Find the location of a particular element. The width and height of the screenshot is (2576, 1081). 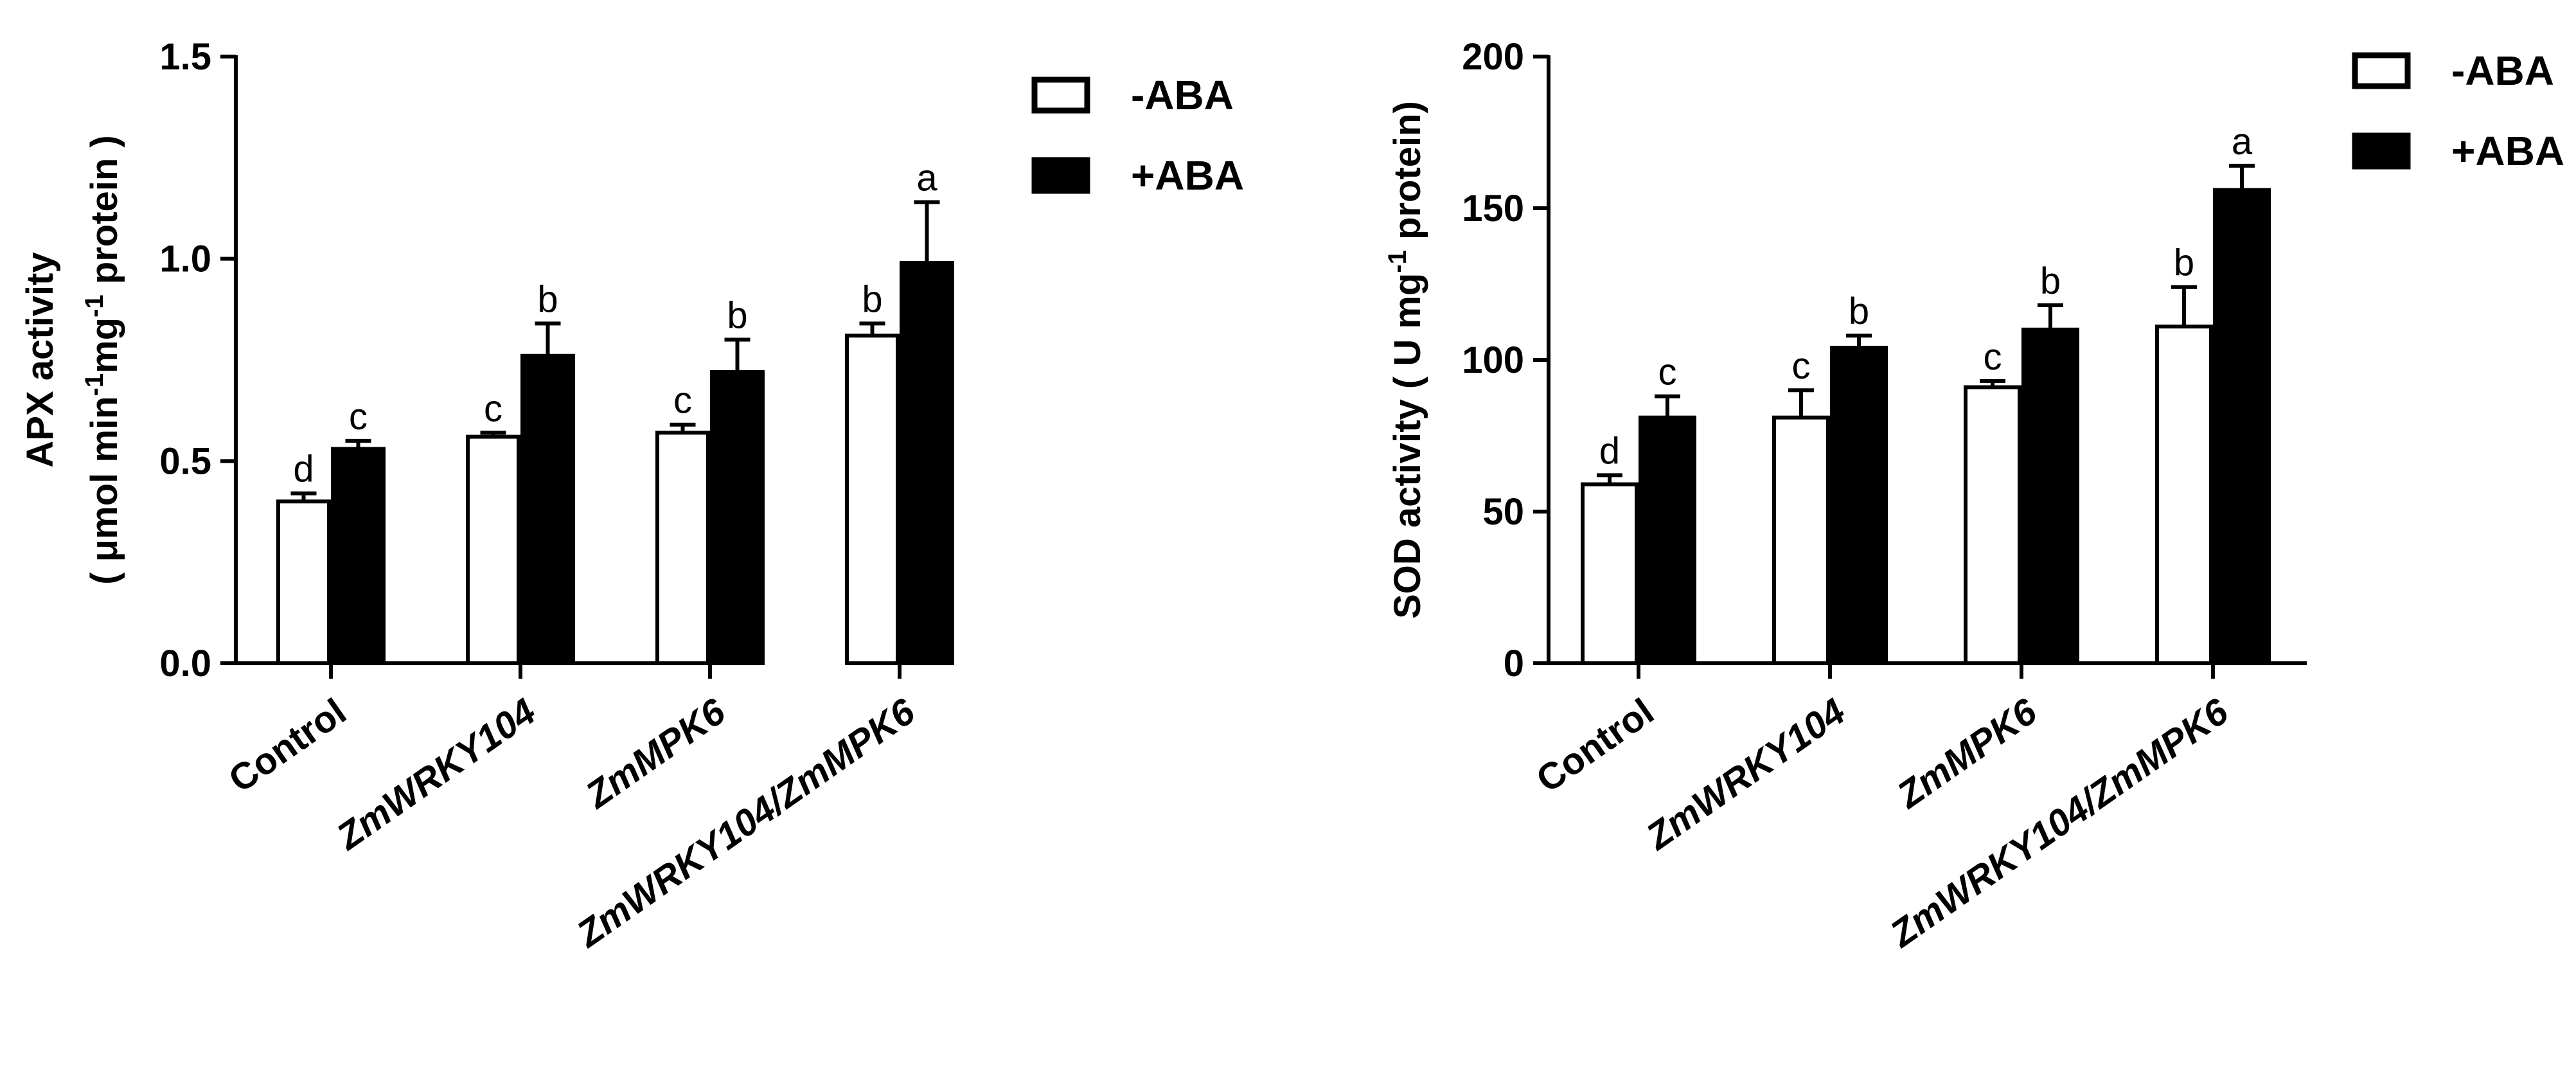

y-axis-unit-label: SOD activity ( U mg-1 protein) is located at coordinates (1405, 360).